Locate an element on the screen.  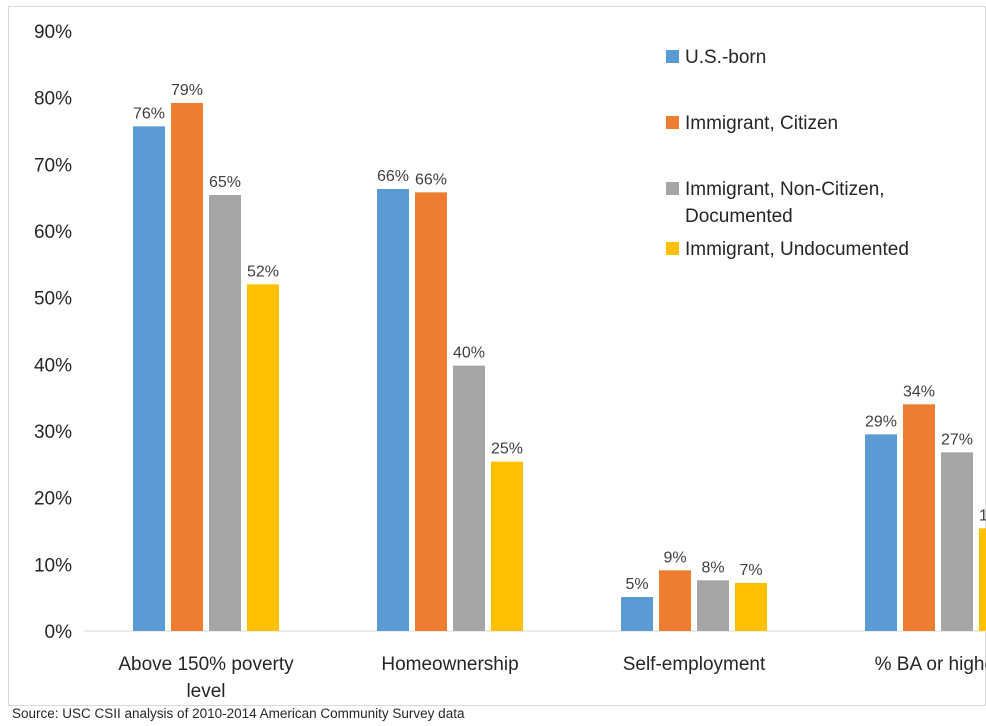
legend-label: Immigrant, Non-Citizen, is located at coordinates (785, 189).